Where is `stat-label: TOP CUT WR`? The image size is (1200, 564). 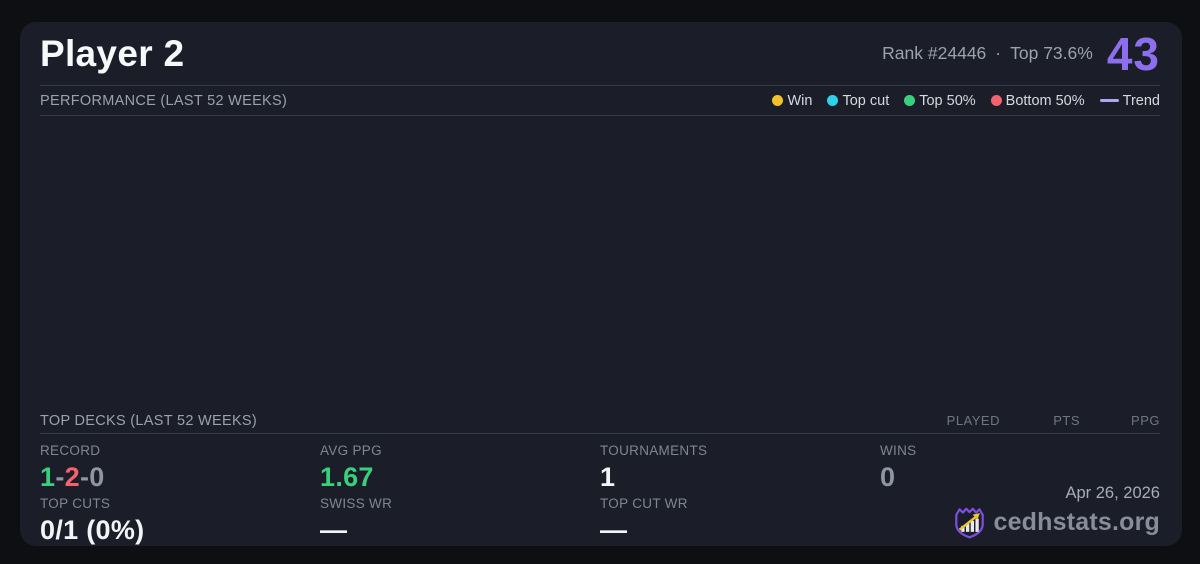
stat-label: TOP CUT WR is located at coordinates (644, 503).